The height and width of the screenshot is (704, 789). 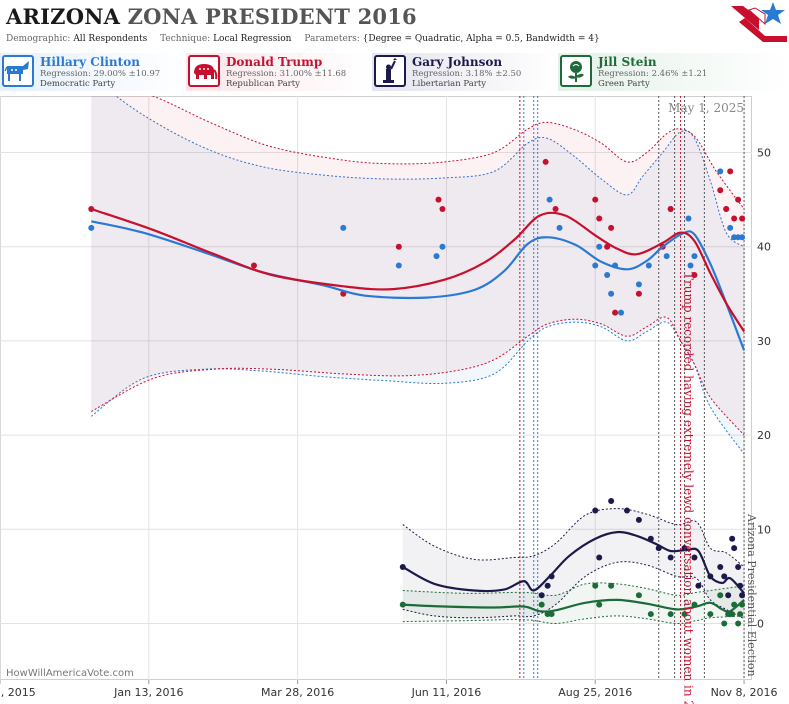 I want to click on y-tick-label: 30, so click(x=764, y=341).